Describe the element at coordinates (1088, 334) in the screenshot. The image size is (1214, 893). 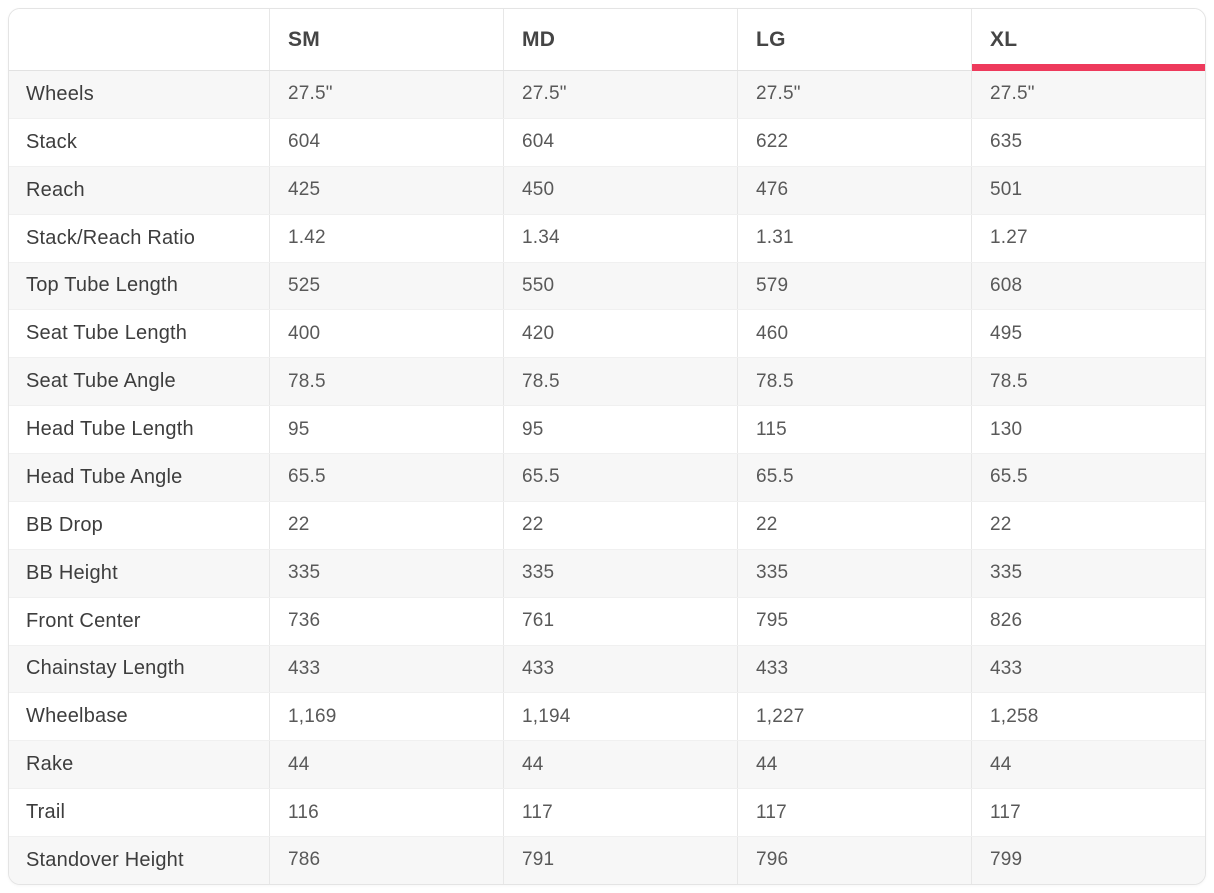
I see `cell-value: 495` at that location.